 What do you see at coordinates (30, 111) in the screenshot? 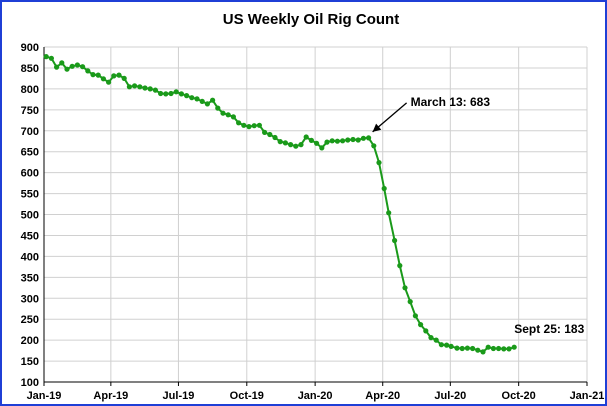
I see `y-tick-label: 750` at bounding box center [30, 111].